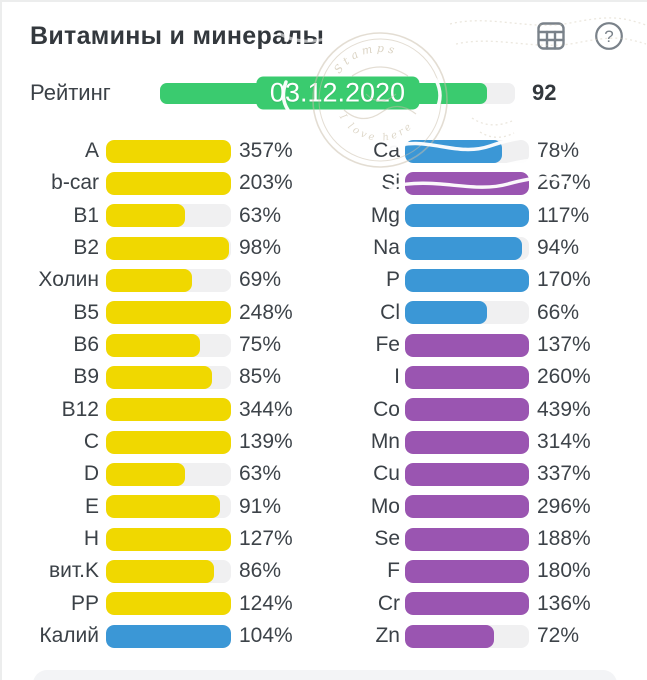  I want to click on nutrient-row: I 260%, so click(489, 377).